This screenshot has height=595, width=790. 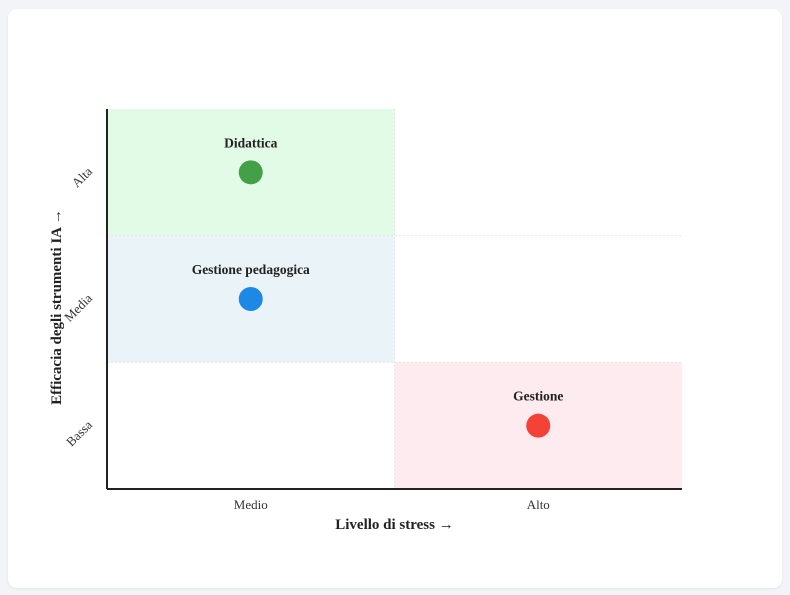 I want to click on data-point-label: Didattica, so click(x=250, y=142).